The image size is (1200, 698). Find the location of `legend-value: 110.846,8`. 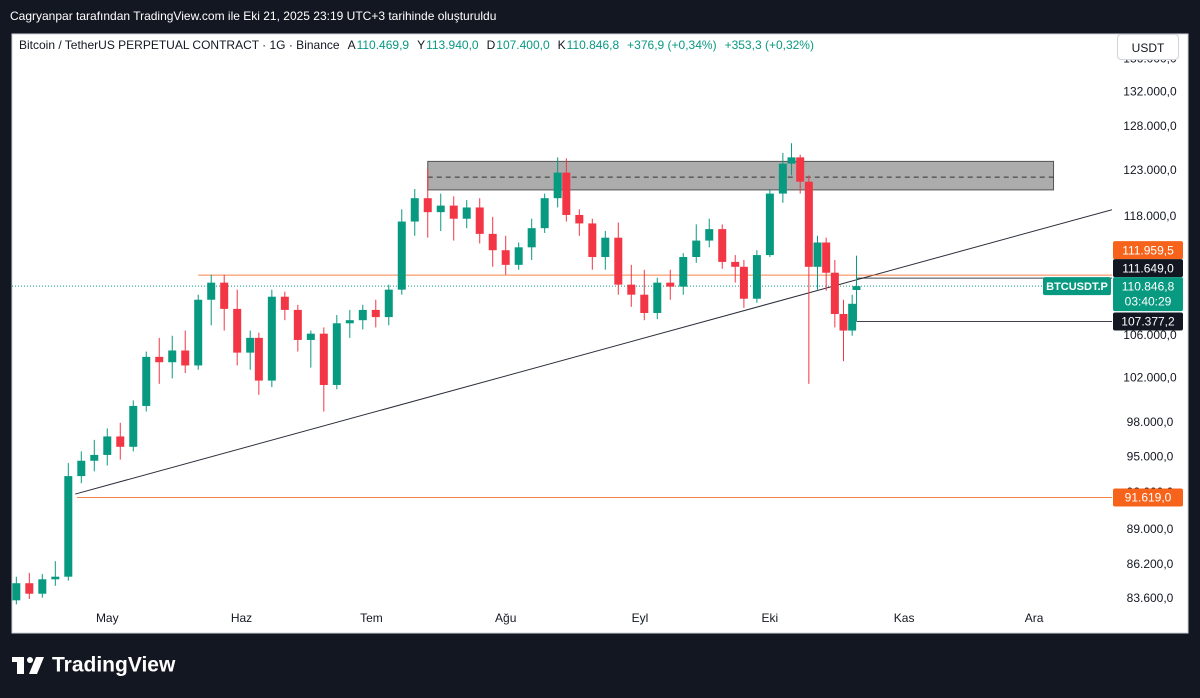

legend-value: 110.846,8 is located at coordinates (593, 45).